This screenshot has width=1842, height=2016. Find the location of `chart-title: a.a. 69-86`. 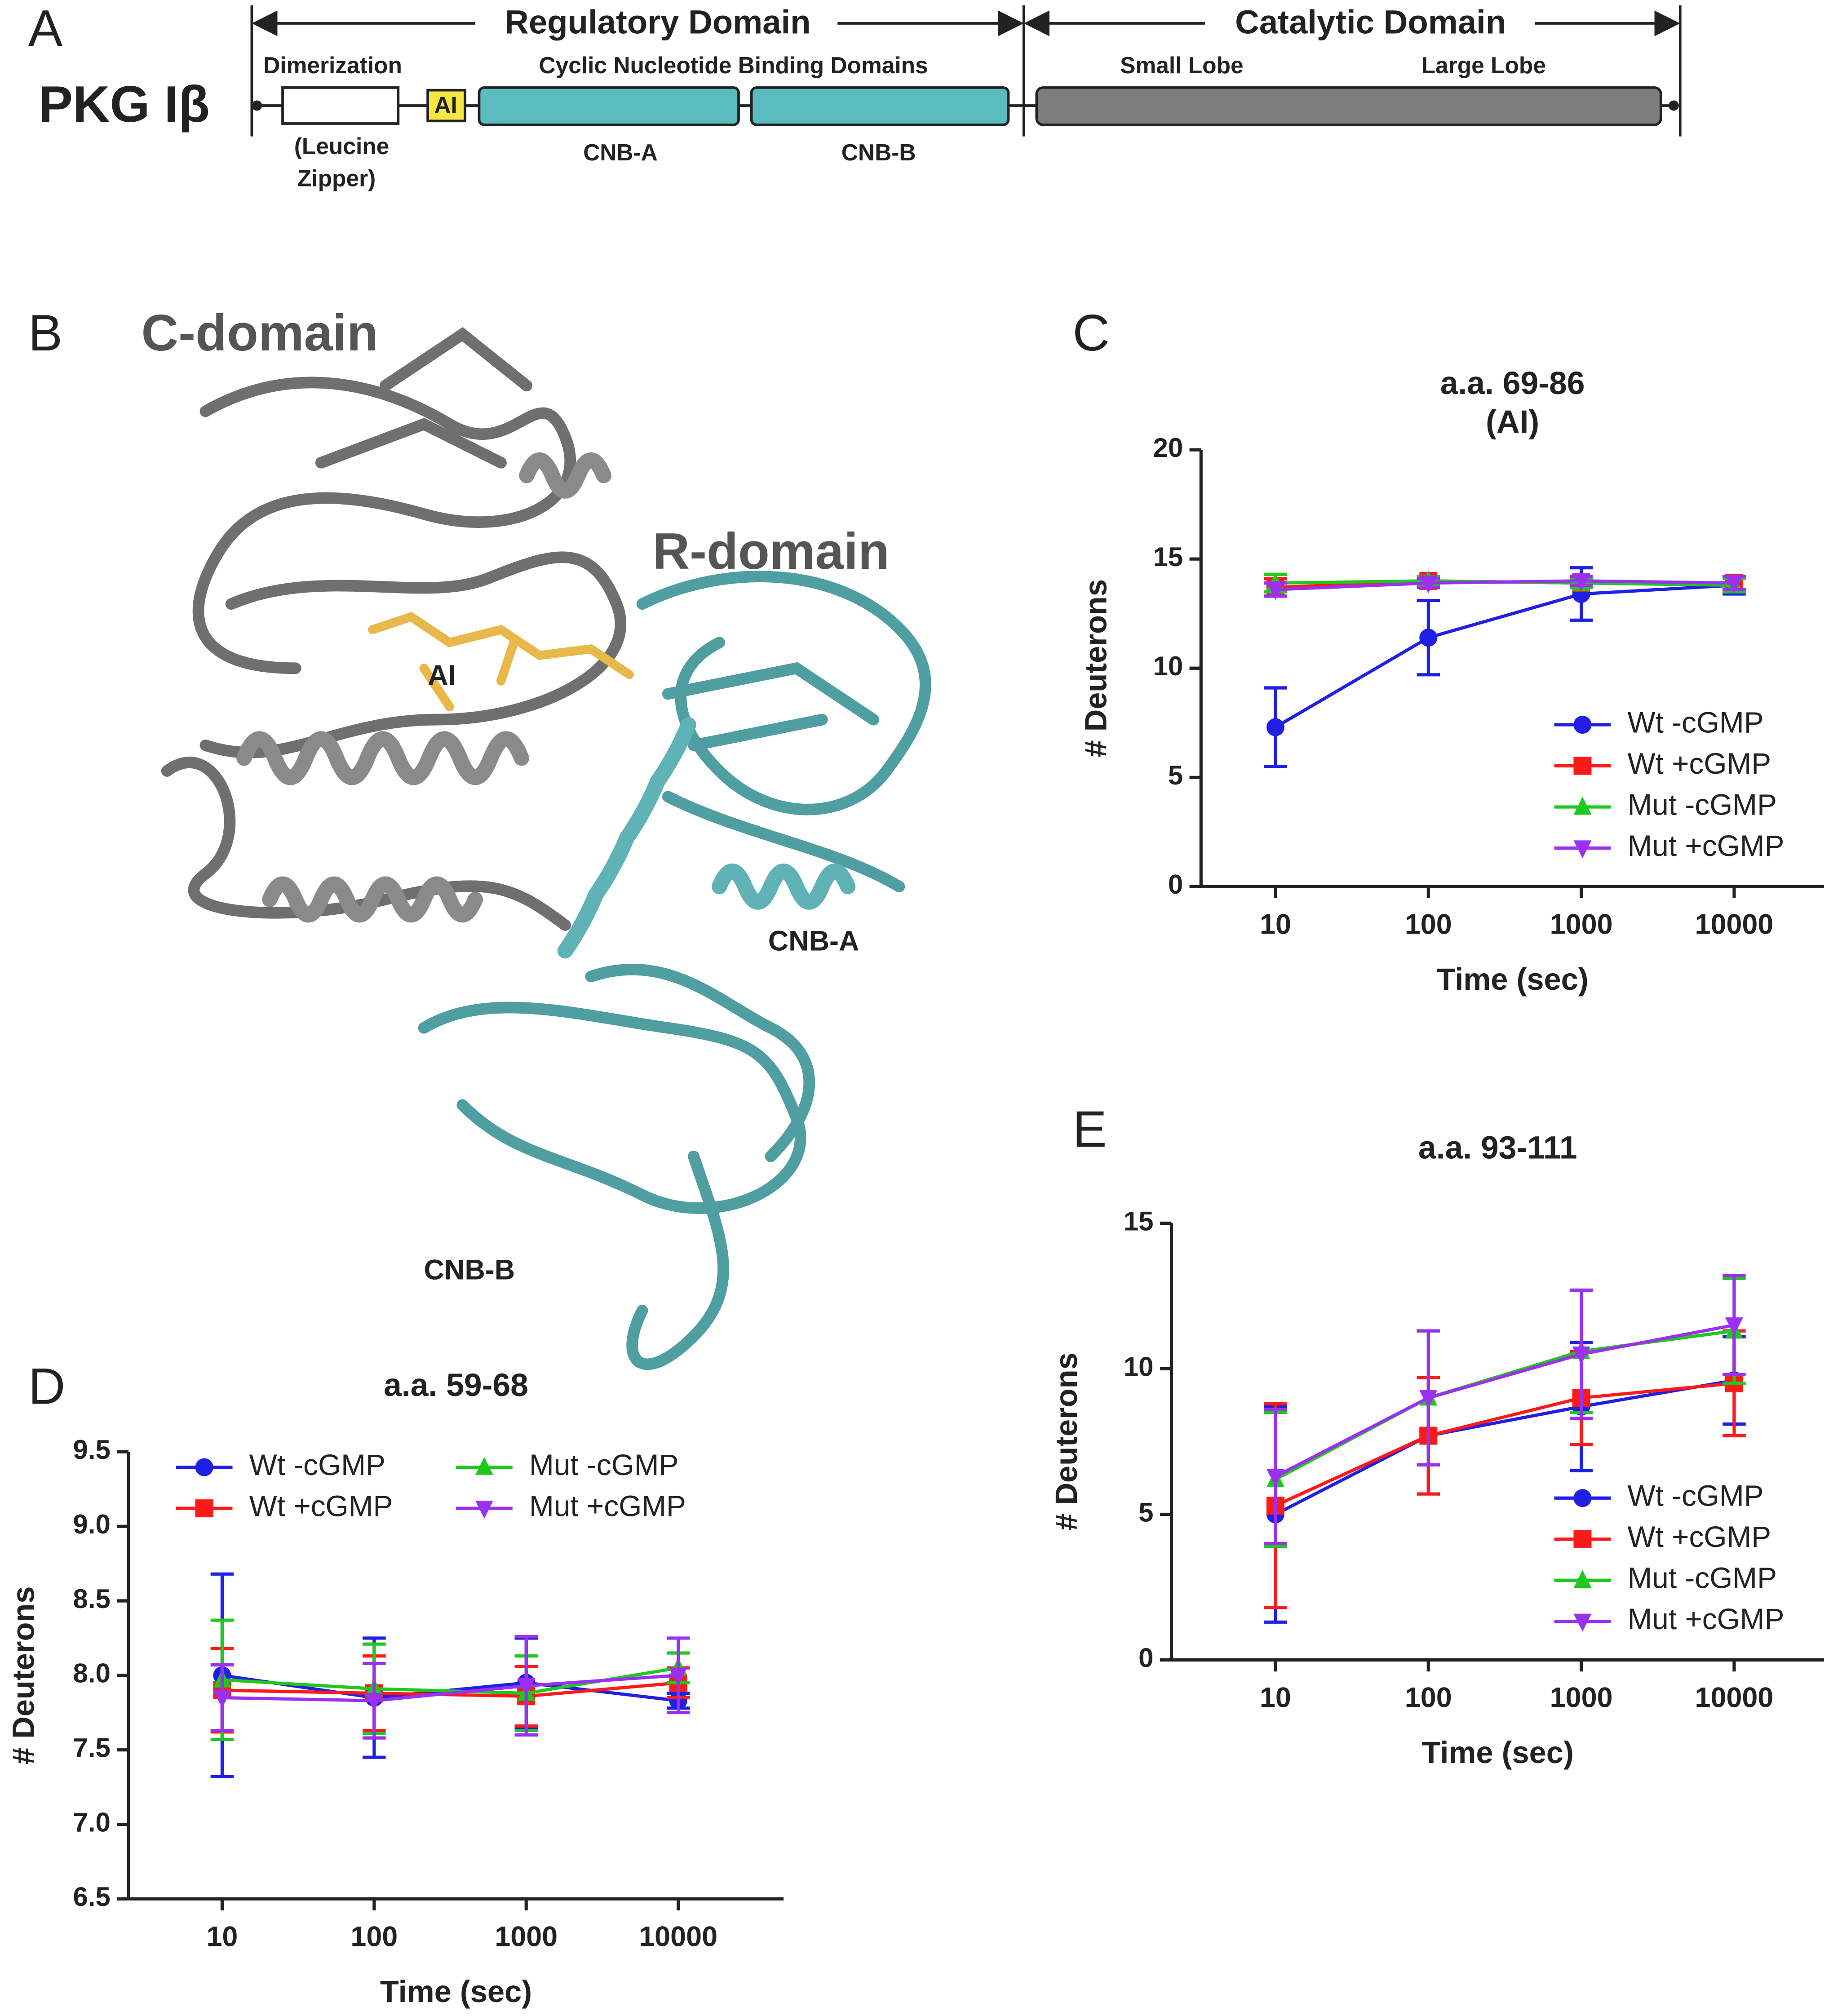

chart-title: a.a. 69-86 is located at coordinates (1512, 383).